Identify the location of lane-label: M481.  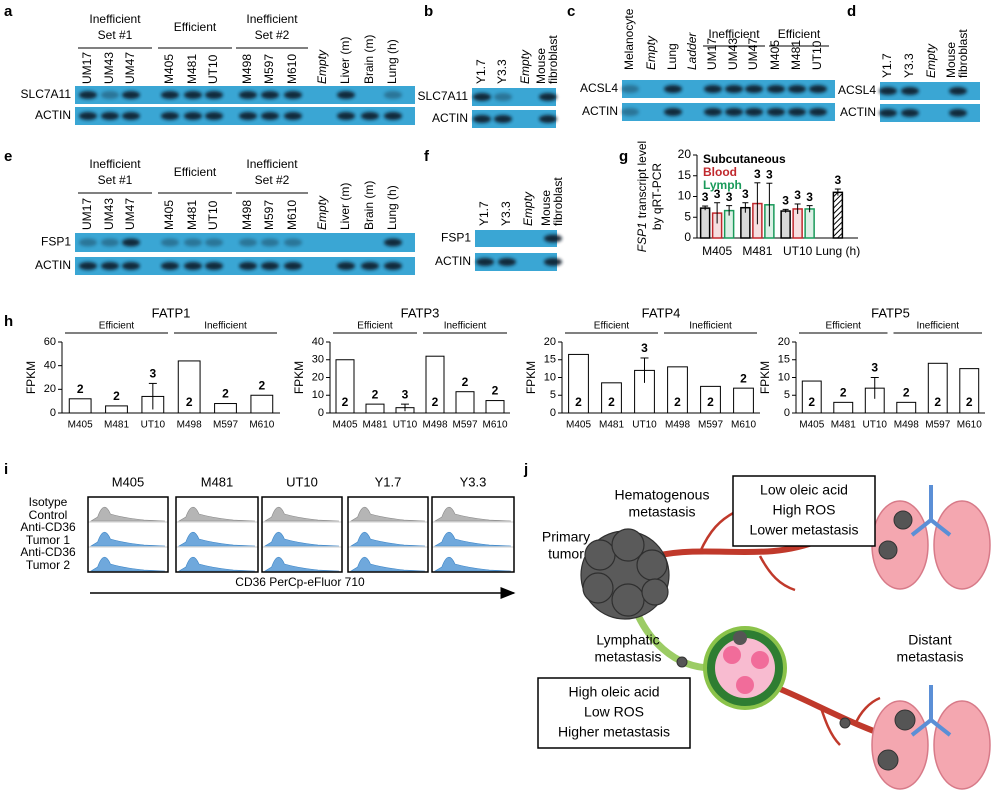
(796, 55).